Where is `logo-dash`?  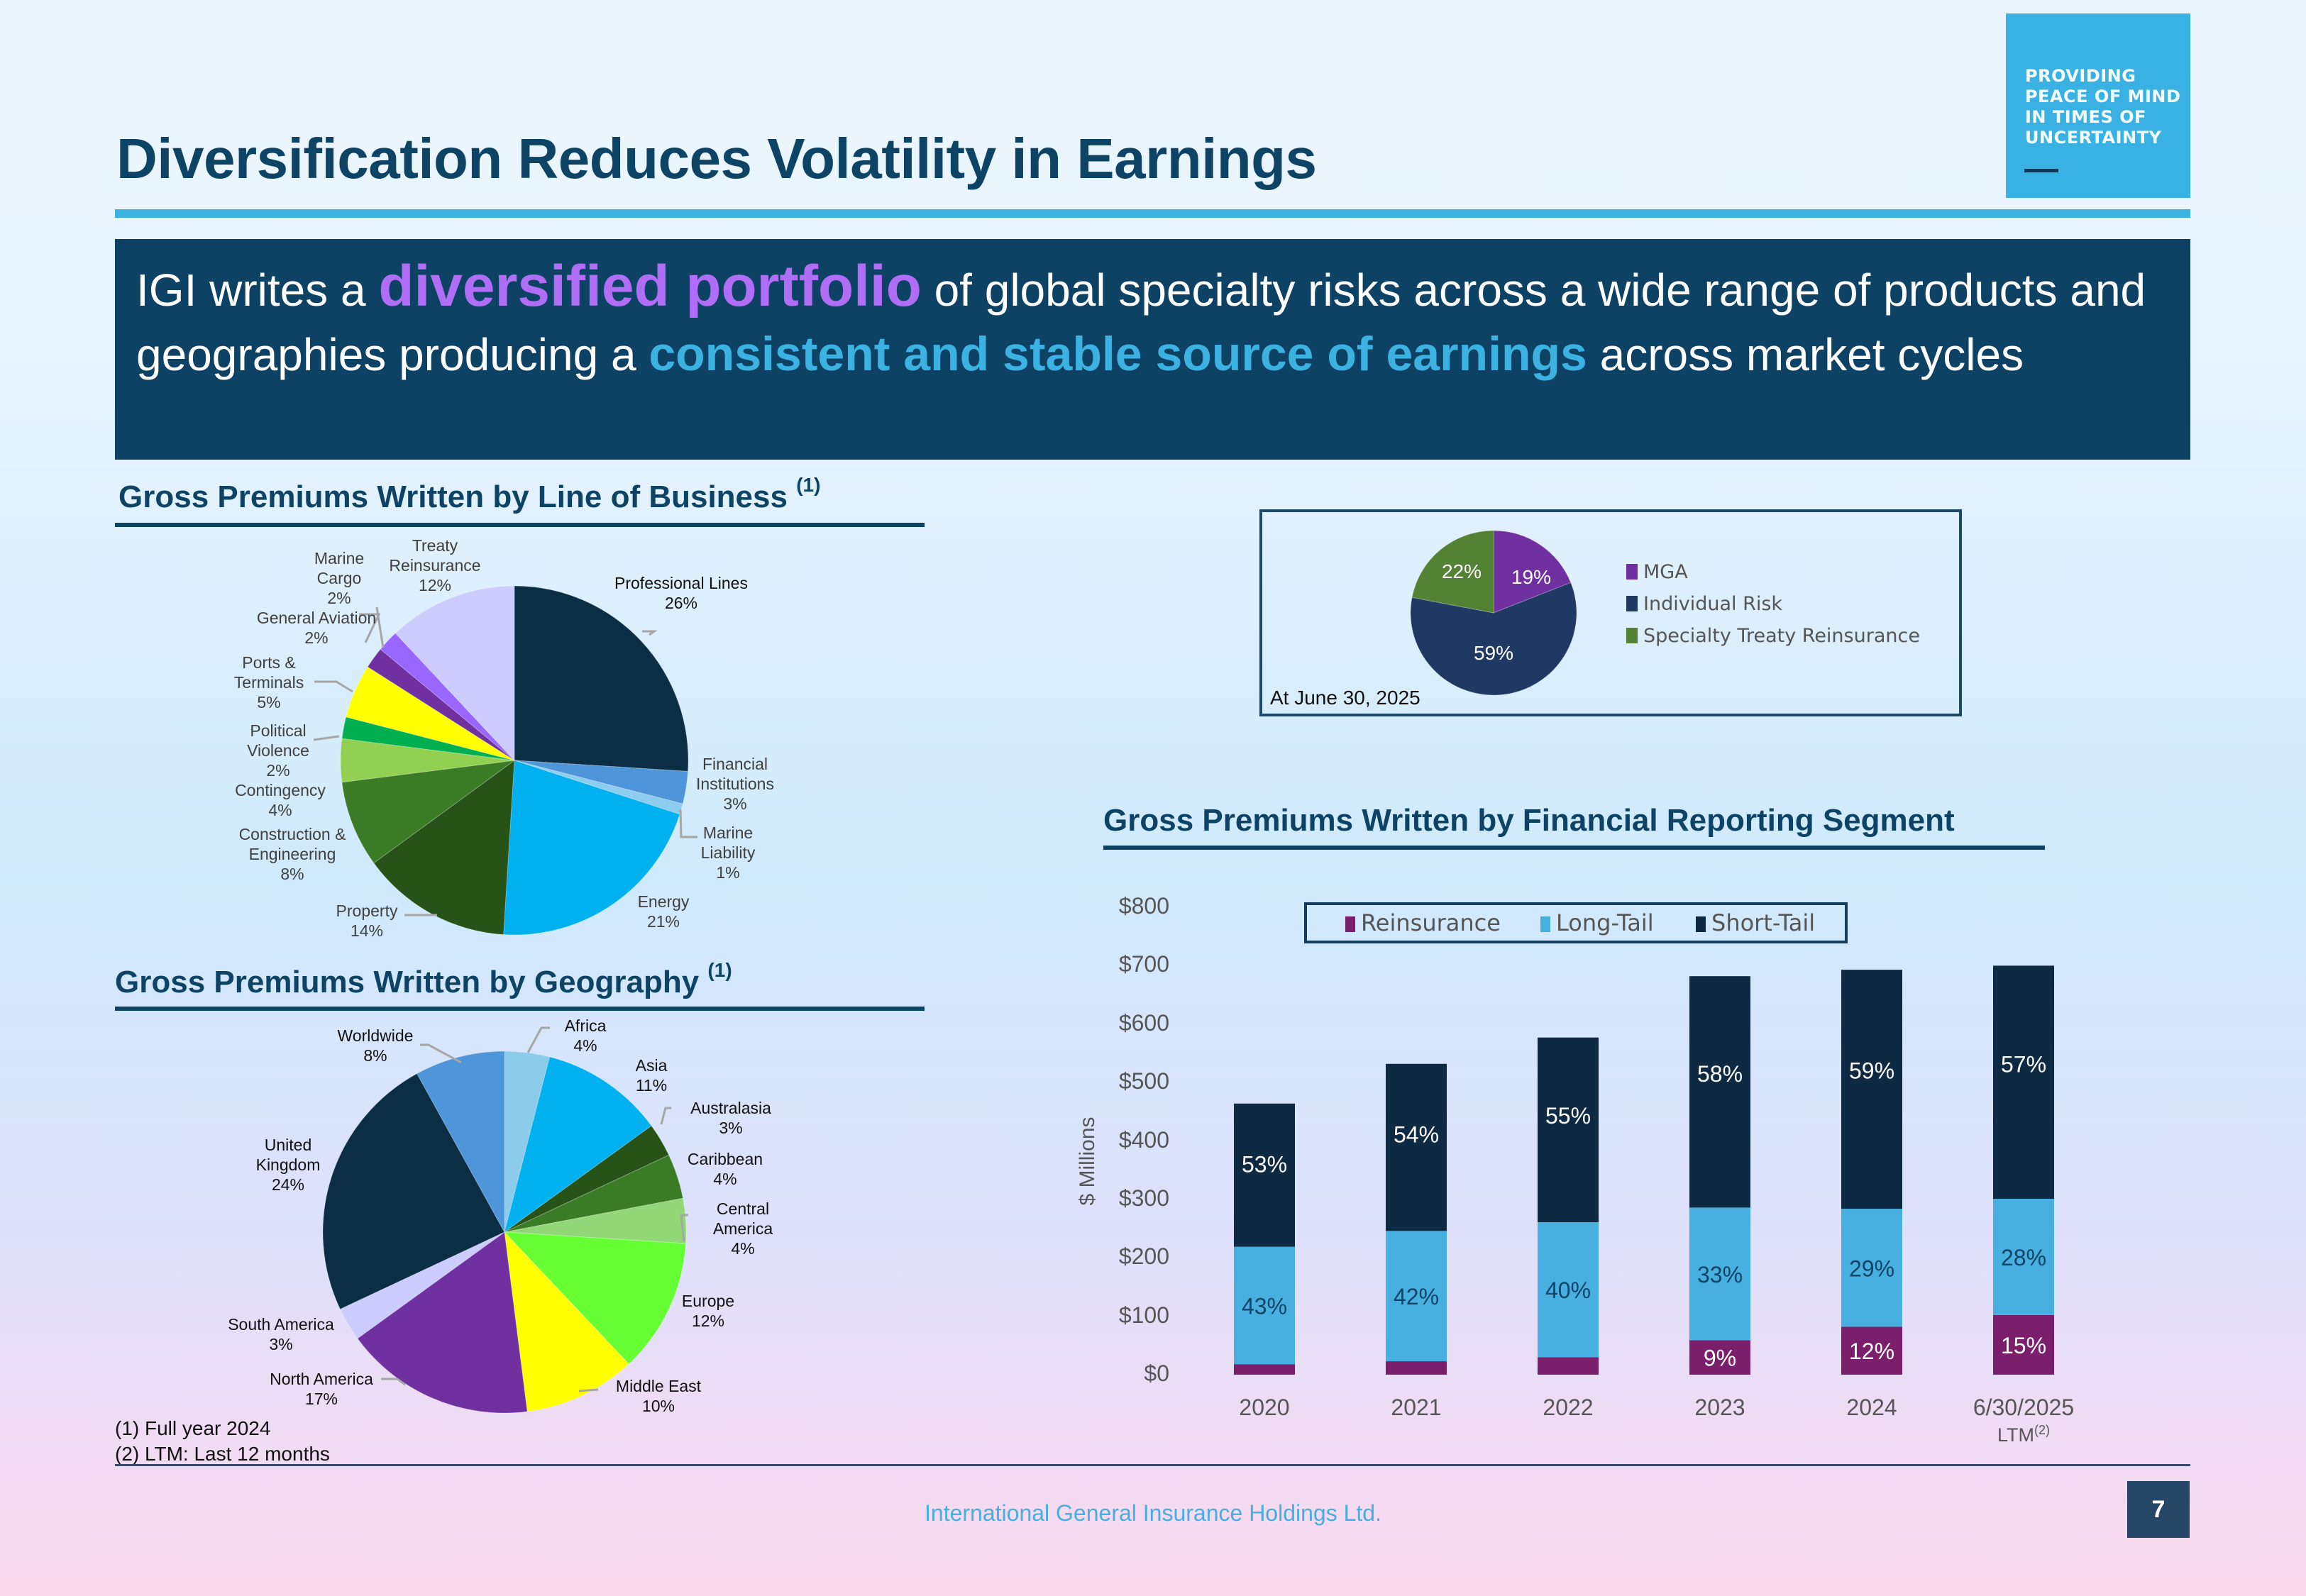
logo-dash is located at coordinates (2041, 171).